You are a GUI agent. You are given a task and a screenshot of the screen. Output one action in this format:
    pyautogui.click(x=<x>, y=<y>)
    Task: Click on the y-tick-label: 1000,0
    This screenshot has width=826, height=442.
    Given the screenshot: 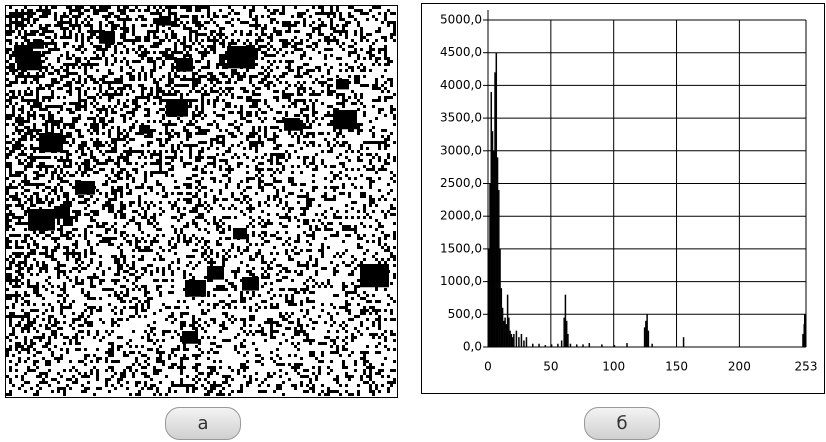 What is the action you would take?
    pyautogui.click(x=461, y=281)
    